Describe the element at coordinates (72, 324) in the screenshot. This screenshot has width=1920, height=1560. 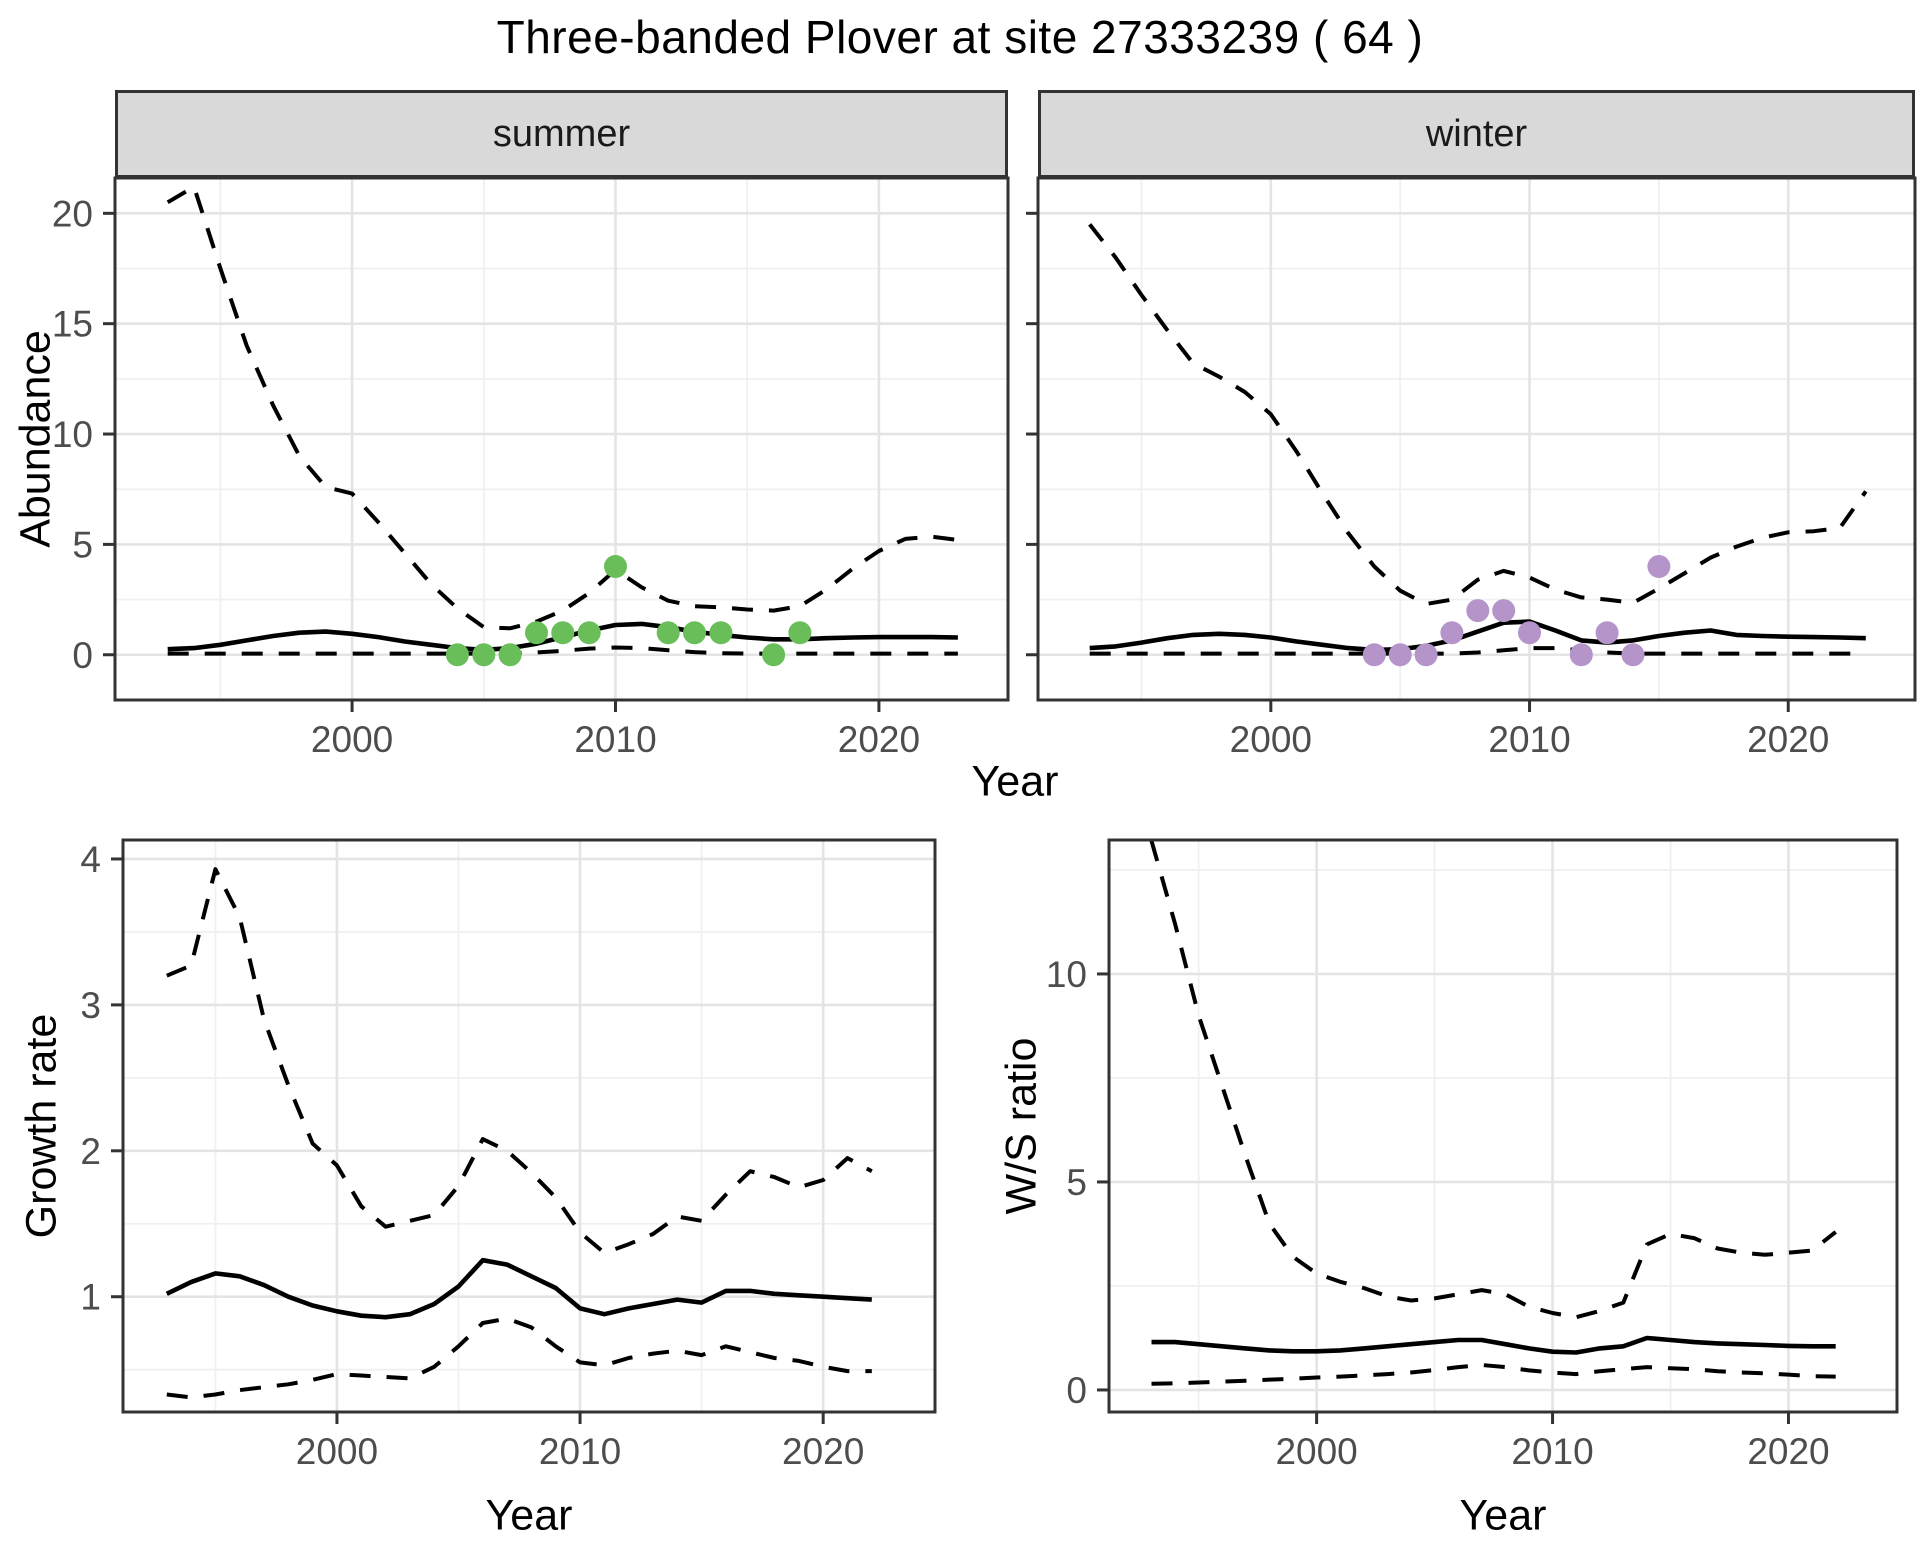
I see `y-tick-label: 15` at that location.